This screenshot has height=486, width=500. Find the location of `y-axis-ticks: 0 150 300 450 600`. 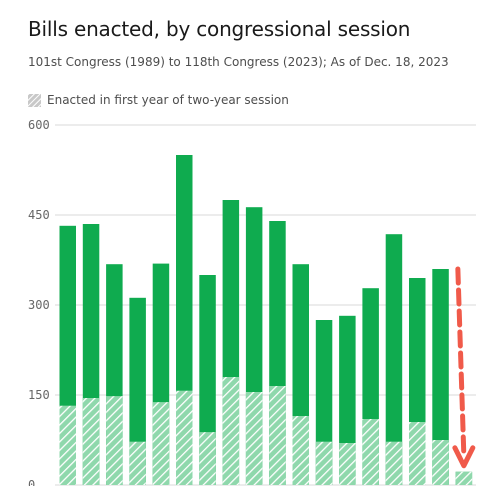

y-axis-ticks: 0 150 300 450 600 is located at coordinates (39, 302).